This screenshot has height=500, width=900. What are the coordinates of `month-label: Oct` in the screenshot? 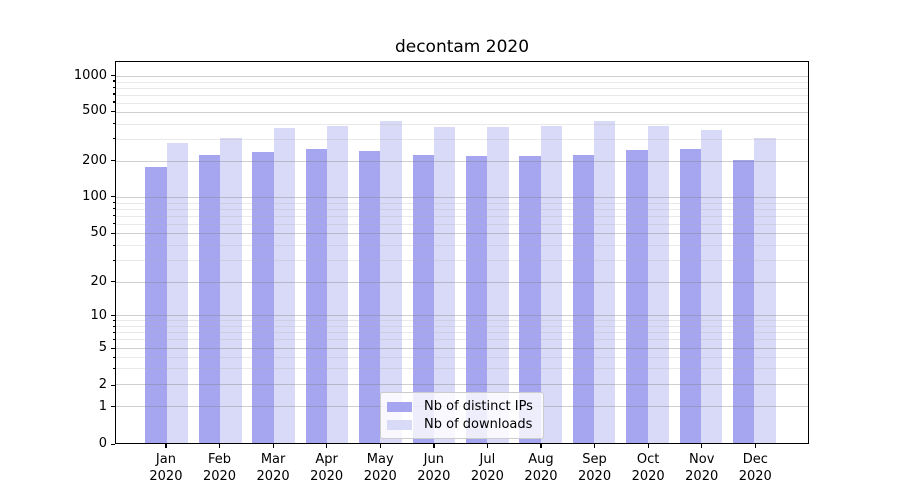 It's located at (648, 459).